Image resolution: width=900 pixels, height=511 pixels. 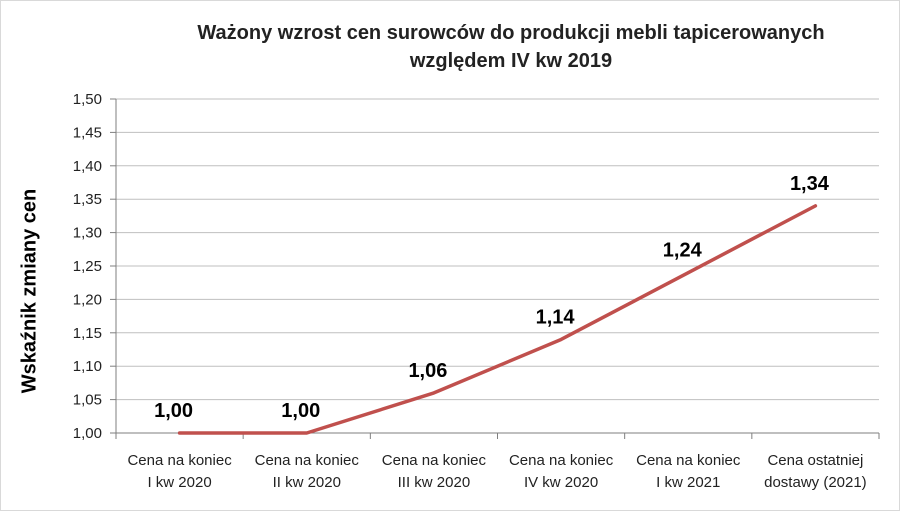 What do you see at coordinates (87, 166) in the screenshot?
I see `y-tick-label: 1,40` at bounding box center [87, 166].